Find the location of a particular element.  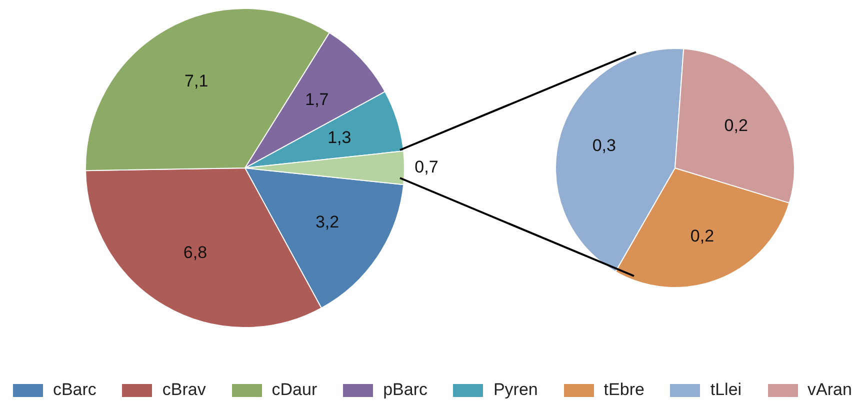

legend-label: pBarc is located at coordinates (405, 390).